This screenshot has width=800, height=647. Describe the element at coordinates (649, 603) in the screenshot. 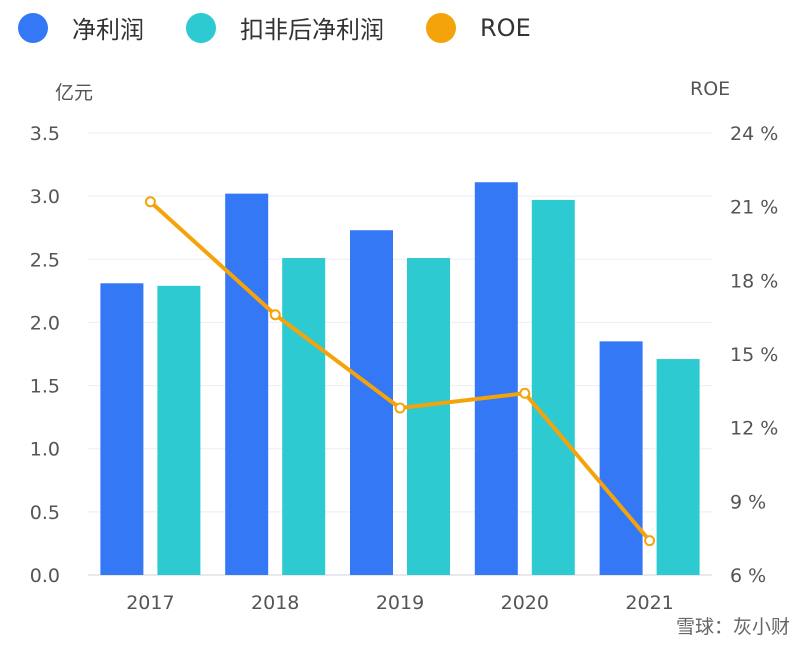

I see `x-tick-label: 2021` at that location.